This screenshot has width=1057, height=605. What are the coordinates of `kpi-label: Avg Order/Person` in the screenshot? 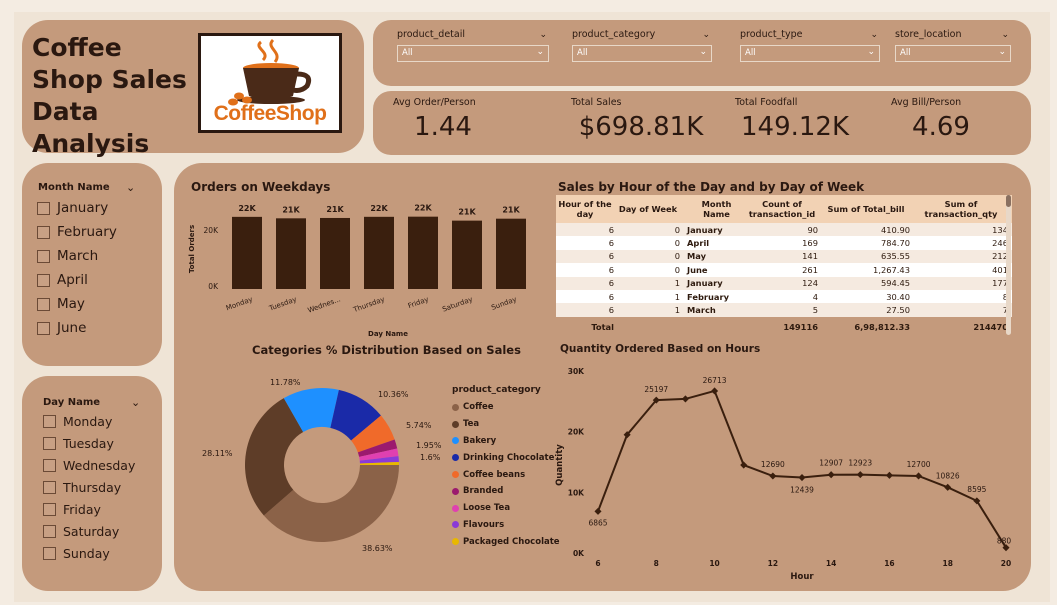 It's located at (434, 102).